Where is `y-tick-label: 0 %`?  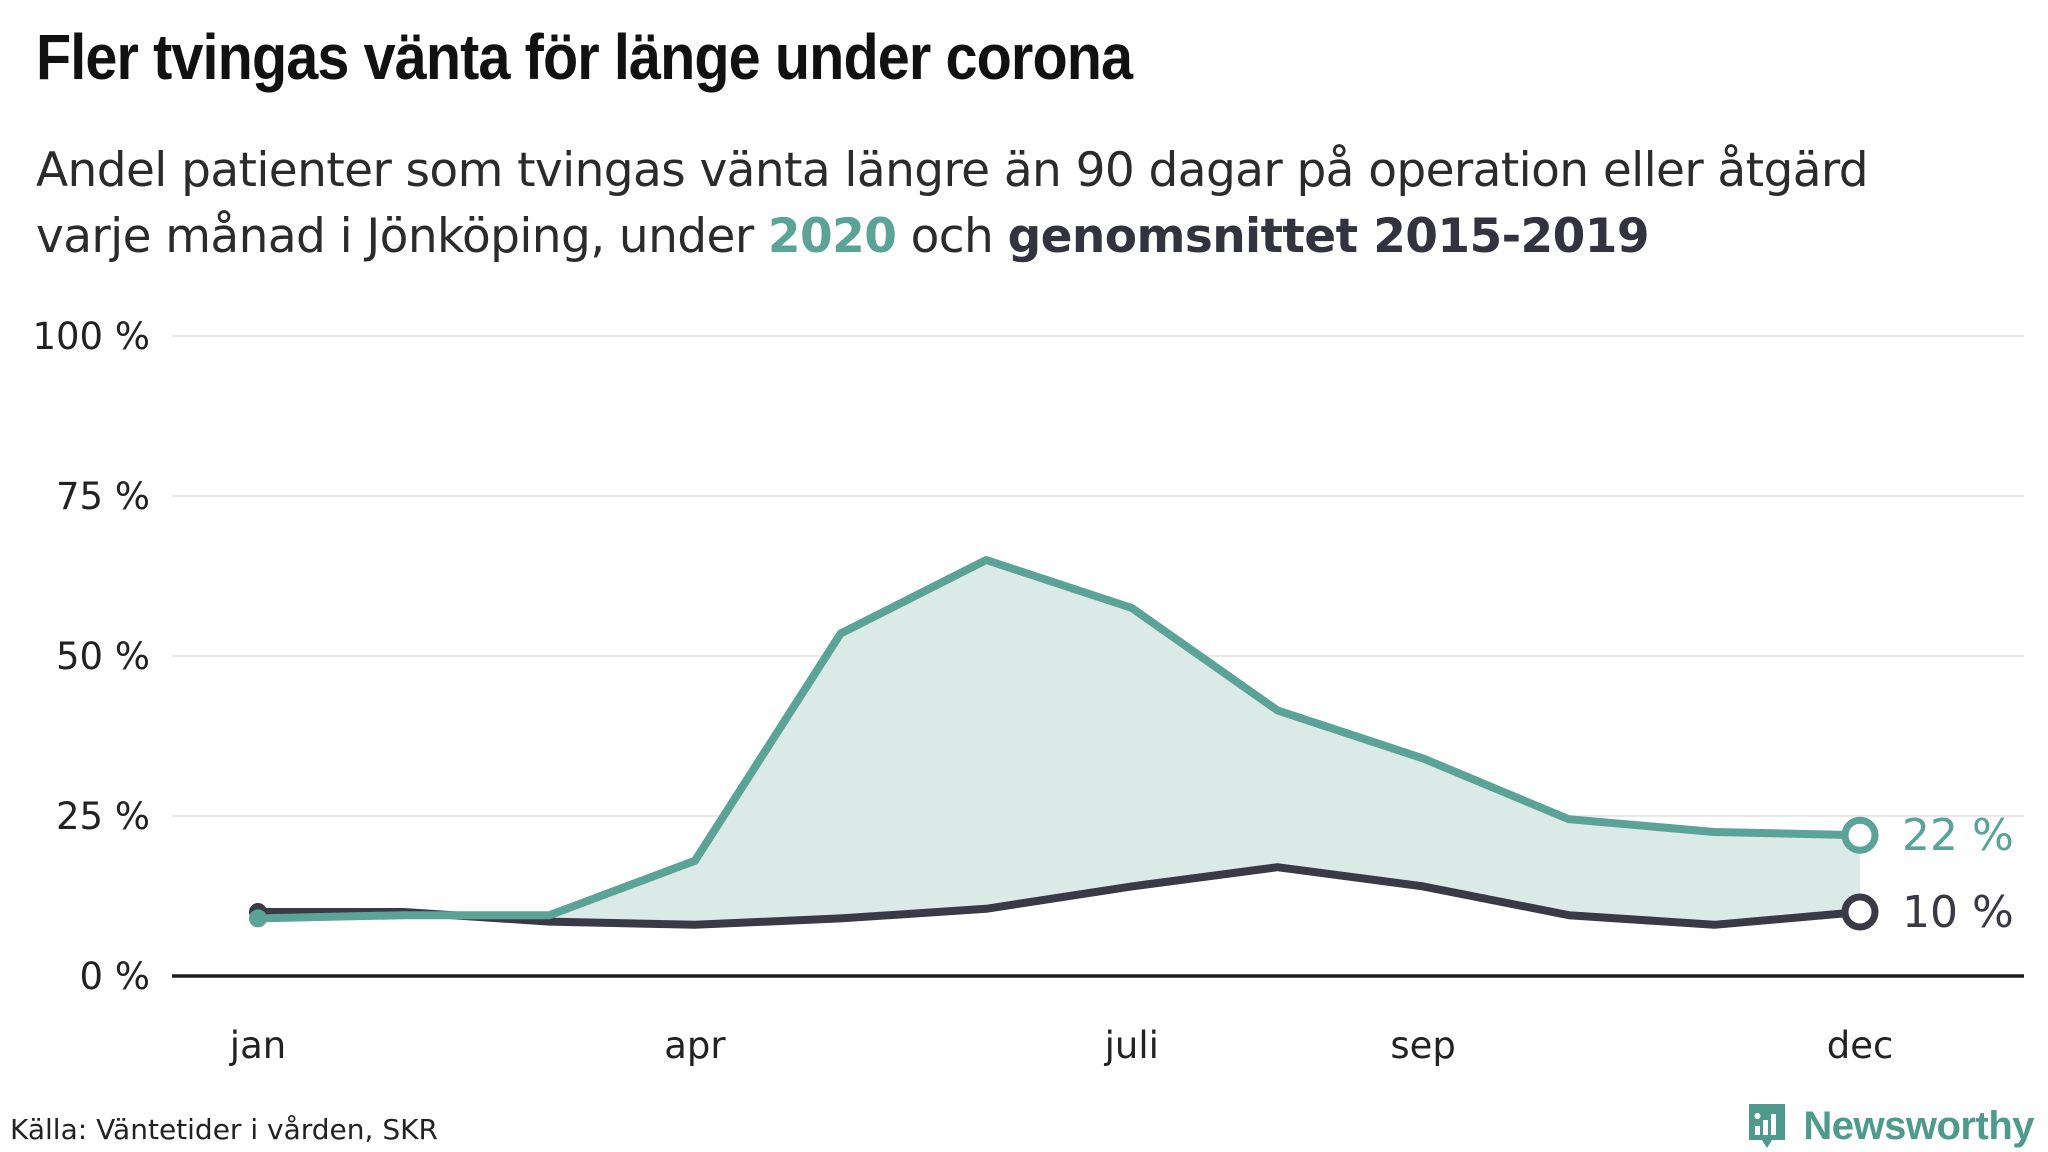
y-tick-label: 0 % is located at coordinates (115, 976).